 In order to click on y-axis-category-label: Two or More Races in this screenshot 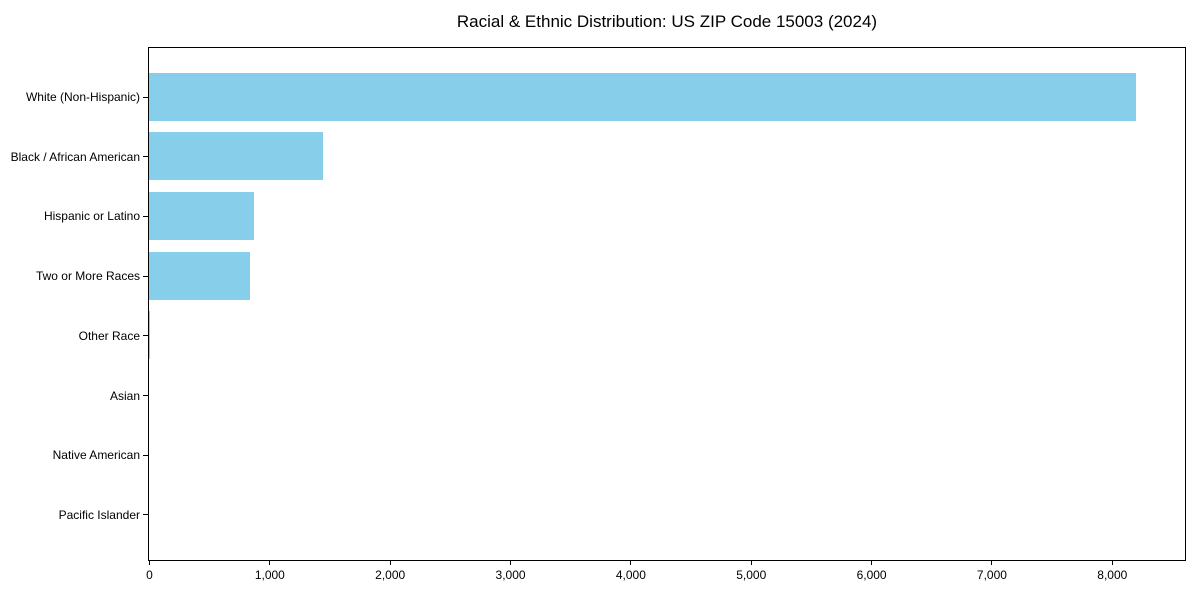, I will do `click(87, 276)`.